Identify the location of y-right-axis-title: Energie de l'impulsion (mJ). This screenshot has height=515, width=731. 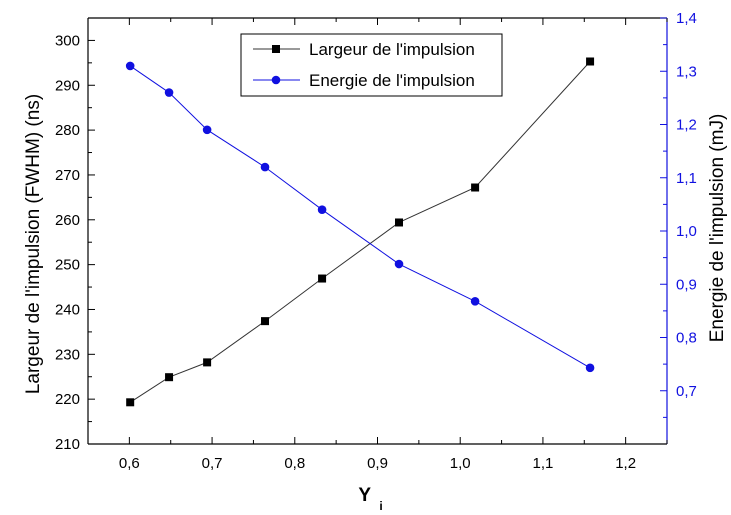
(717, 228).